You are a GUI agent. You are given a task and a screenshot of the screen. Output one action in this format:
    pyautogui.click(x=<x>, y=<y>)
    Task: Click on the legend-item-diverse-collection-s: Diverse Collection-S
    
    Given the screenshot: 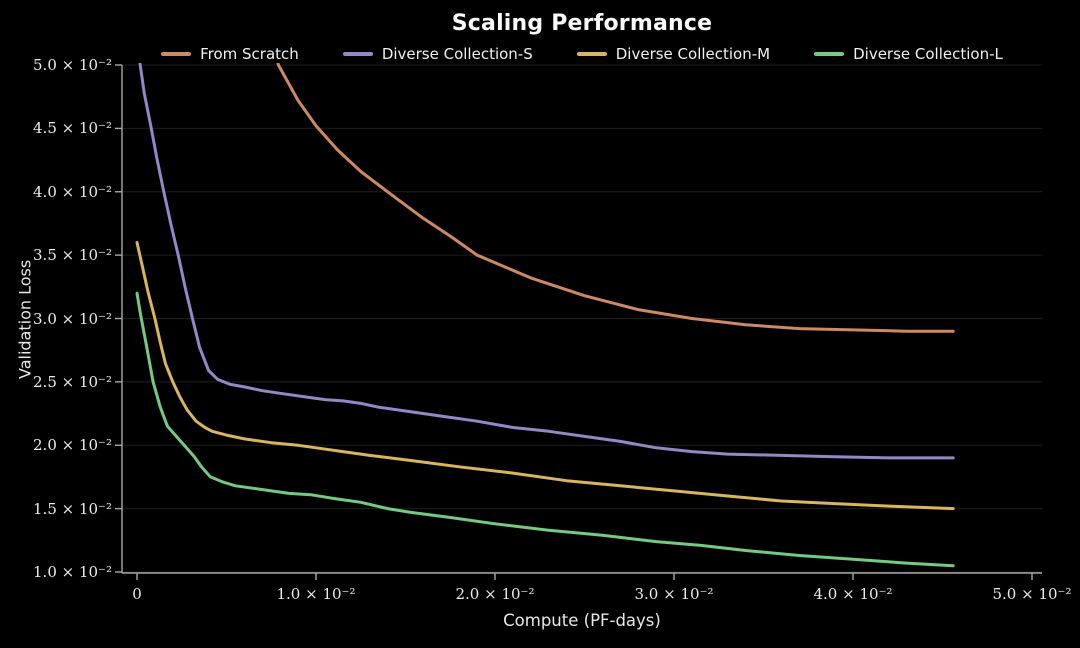 What is the action you would take?
    pyautogui.click(x=437, y=54)
    